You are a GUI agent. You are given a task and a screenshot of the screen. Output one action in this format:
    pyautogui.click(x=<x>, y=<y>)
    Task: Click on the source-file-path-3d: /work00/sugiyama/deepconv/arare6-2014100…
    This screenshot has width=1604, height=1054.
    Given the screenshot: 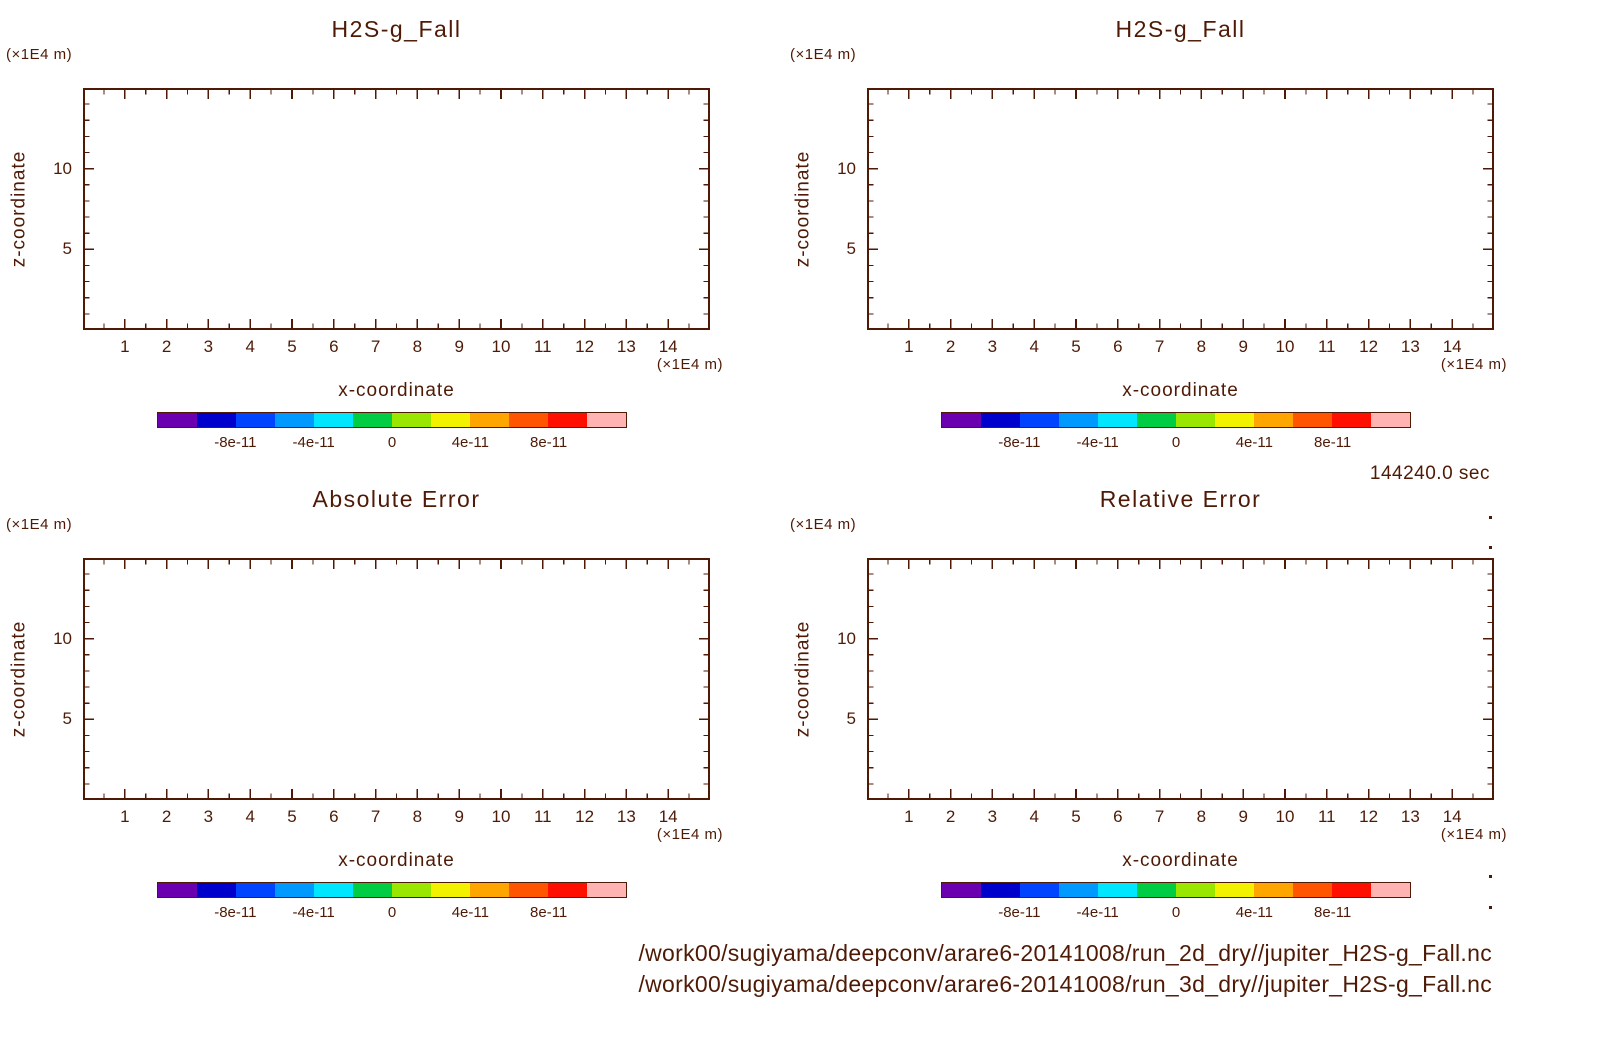 What is the action you would take?
    pyautogui.click(x=1065, y=984)
    